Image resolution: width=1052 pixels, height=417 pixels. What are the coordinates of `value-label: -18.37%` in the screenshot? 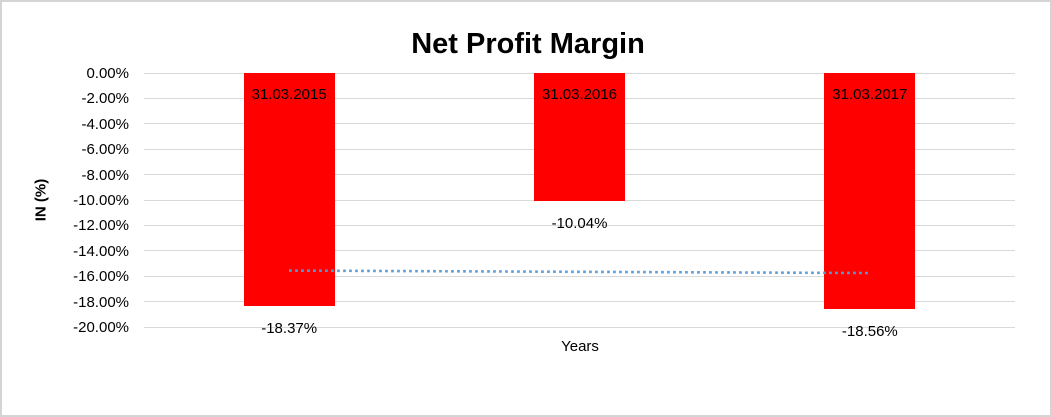 It's located at (289, 329).